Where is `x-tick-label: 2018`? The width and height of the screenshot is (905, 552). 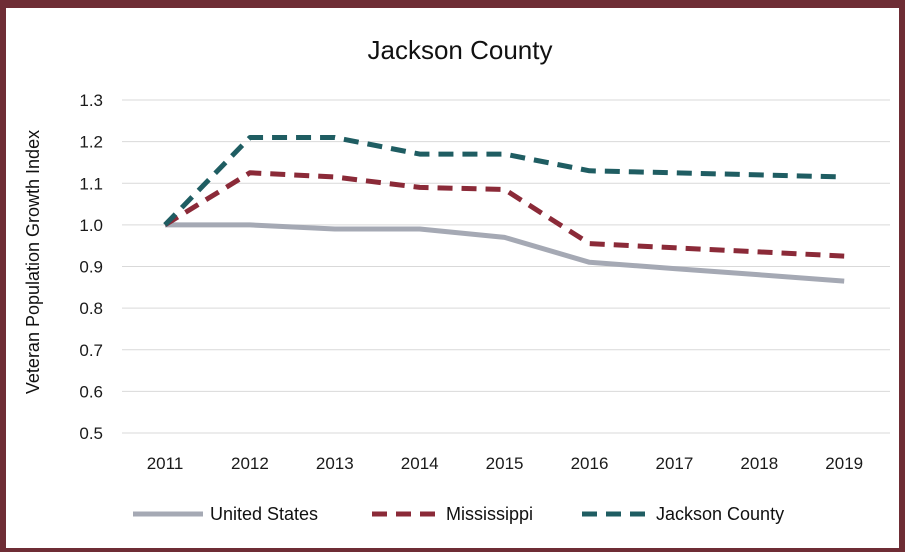 x-tick-label: 2018 is located at coordinates (759, 463).